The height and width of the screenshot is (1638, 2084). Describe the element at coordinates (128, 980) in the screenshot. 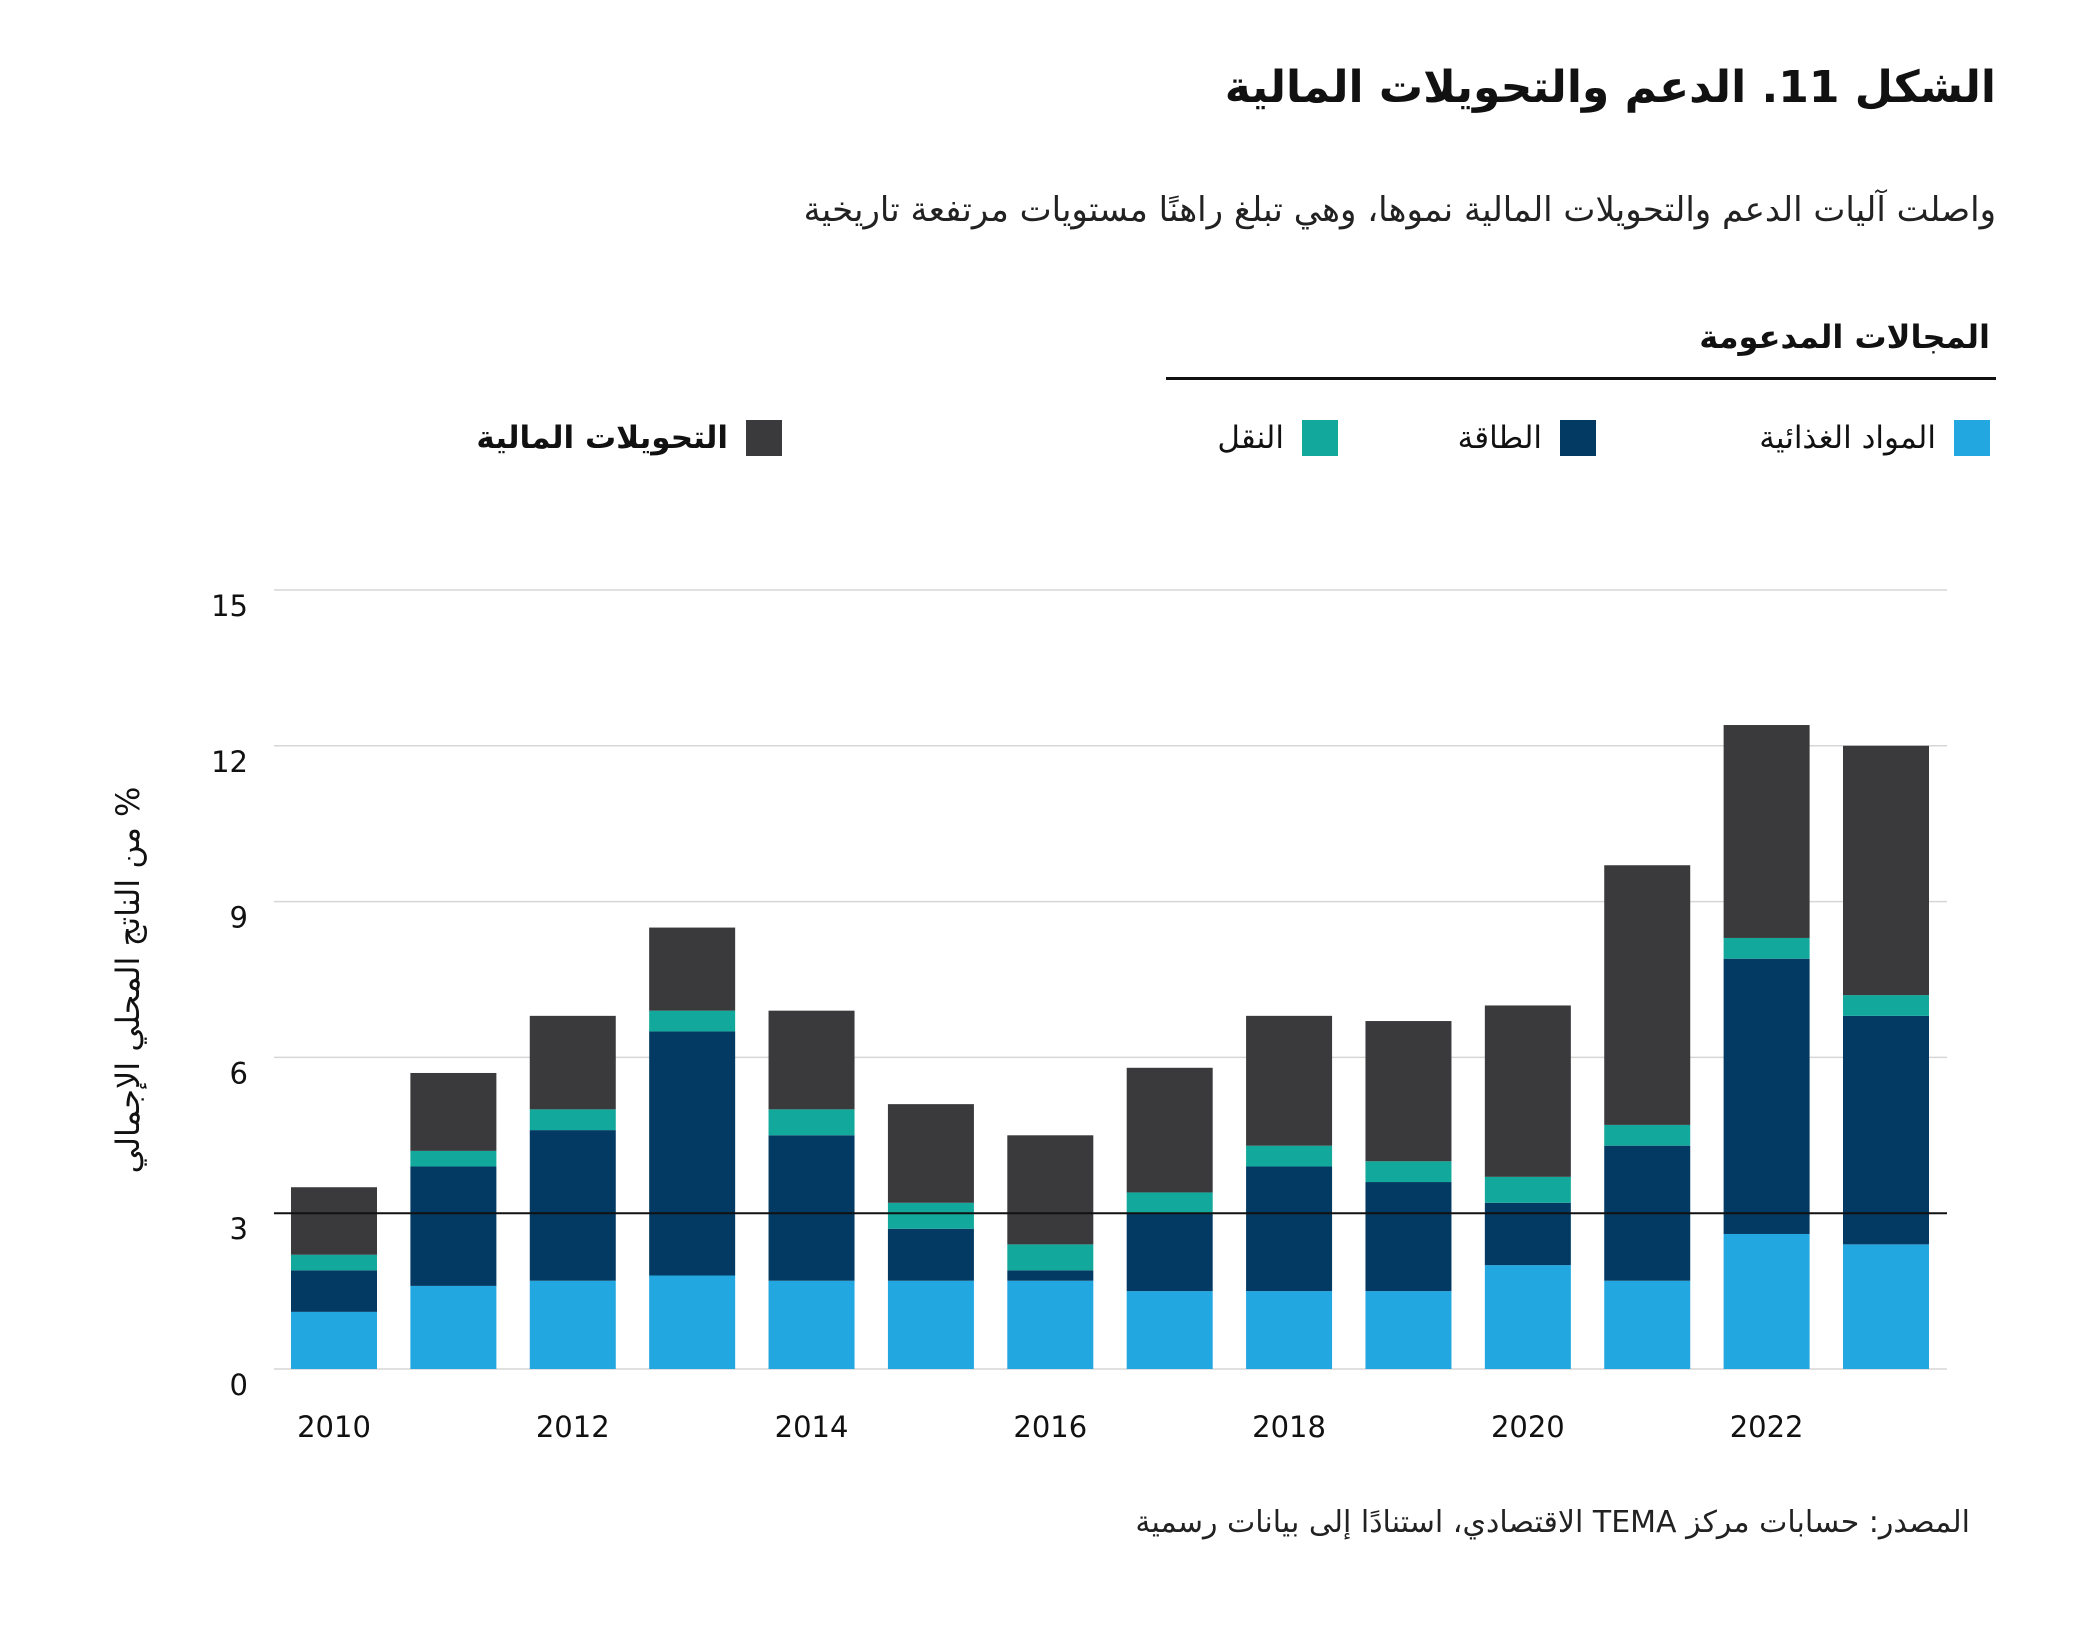

I see `y-axis-label: % من الناتج المحلي الإجمالي` at that location.